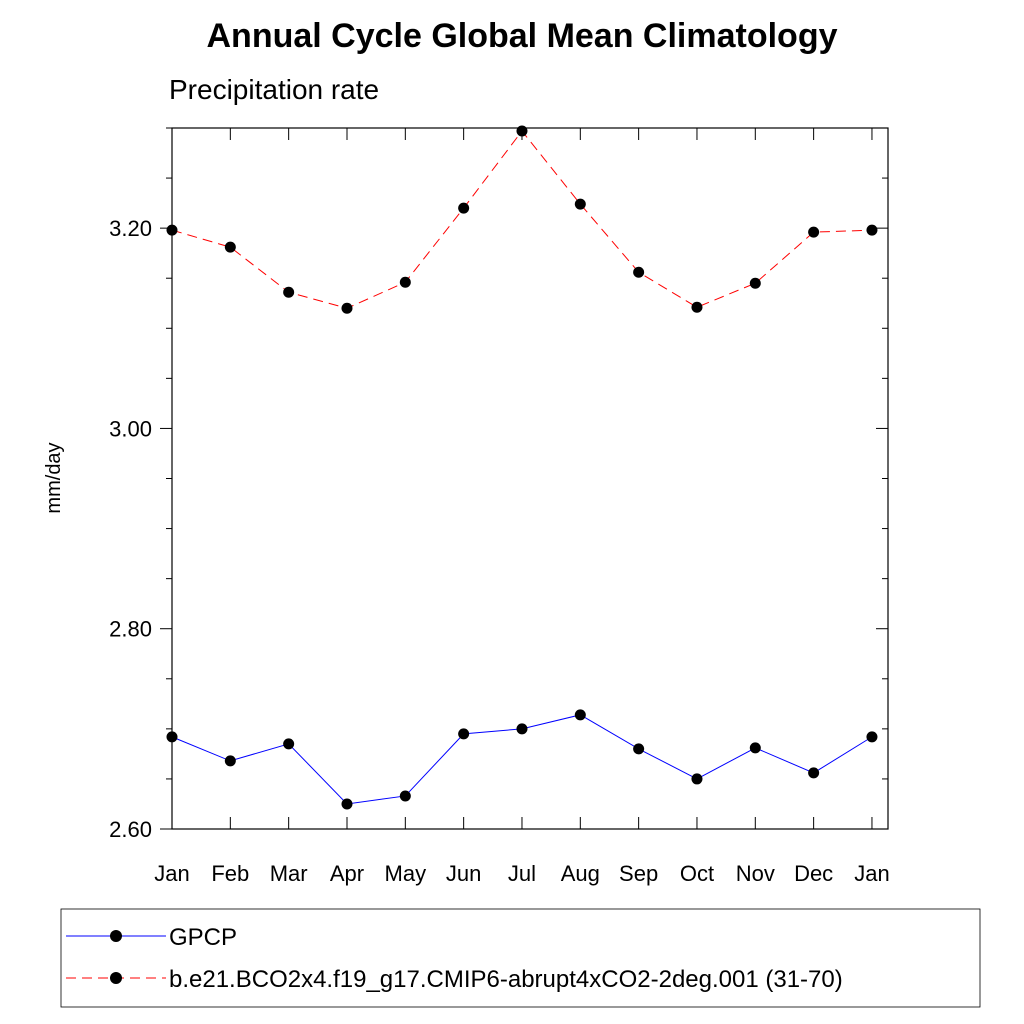  Describe the element at coordinates (130, 629) in the screenshot. I see `y-tick-label: 2.80` at that location.